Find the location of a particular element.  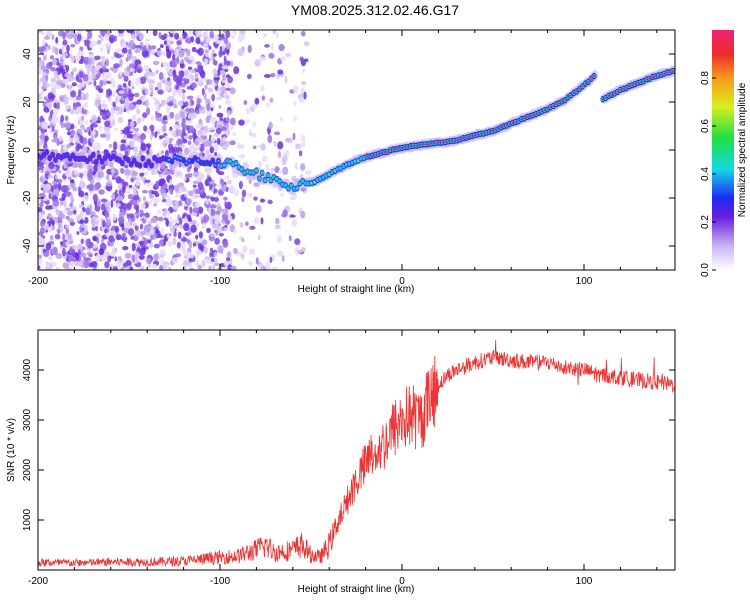

spectrogram-xtick-label: -200 is located at coordinates (38, 281).